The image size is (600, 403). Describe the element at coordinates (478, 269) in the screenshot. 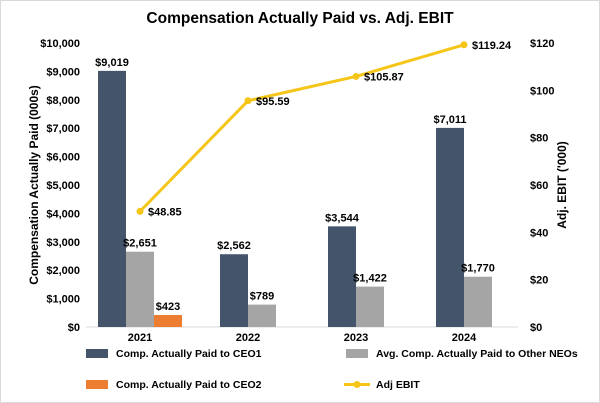

I see `bar-value-label: $1,770` at that location.